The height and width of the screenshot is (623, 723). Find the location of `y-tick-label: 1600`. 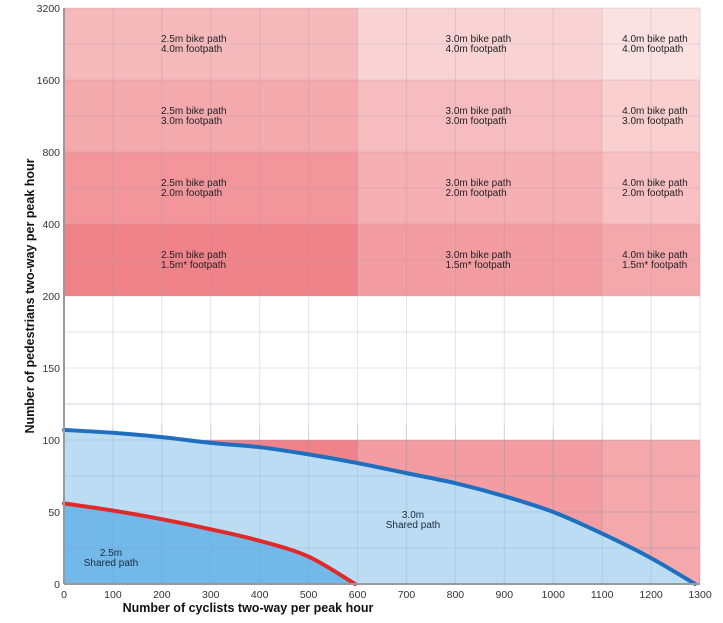

y-tick-label: 1600 is located at coordinates (49, 81).